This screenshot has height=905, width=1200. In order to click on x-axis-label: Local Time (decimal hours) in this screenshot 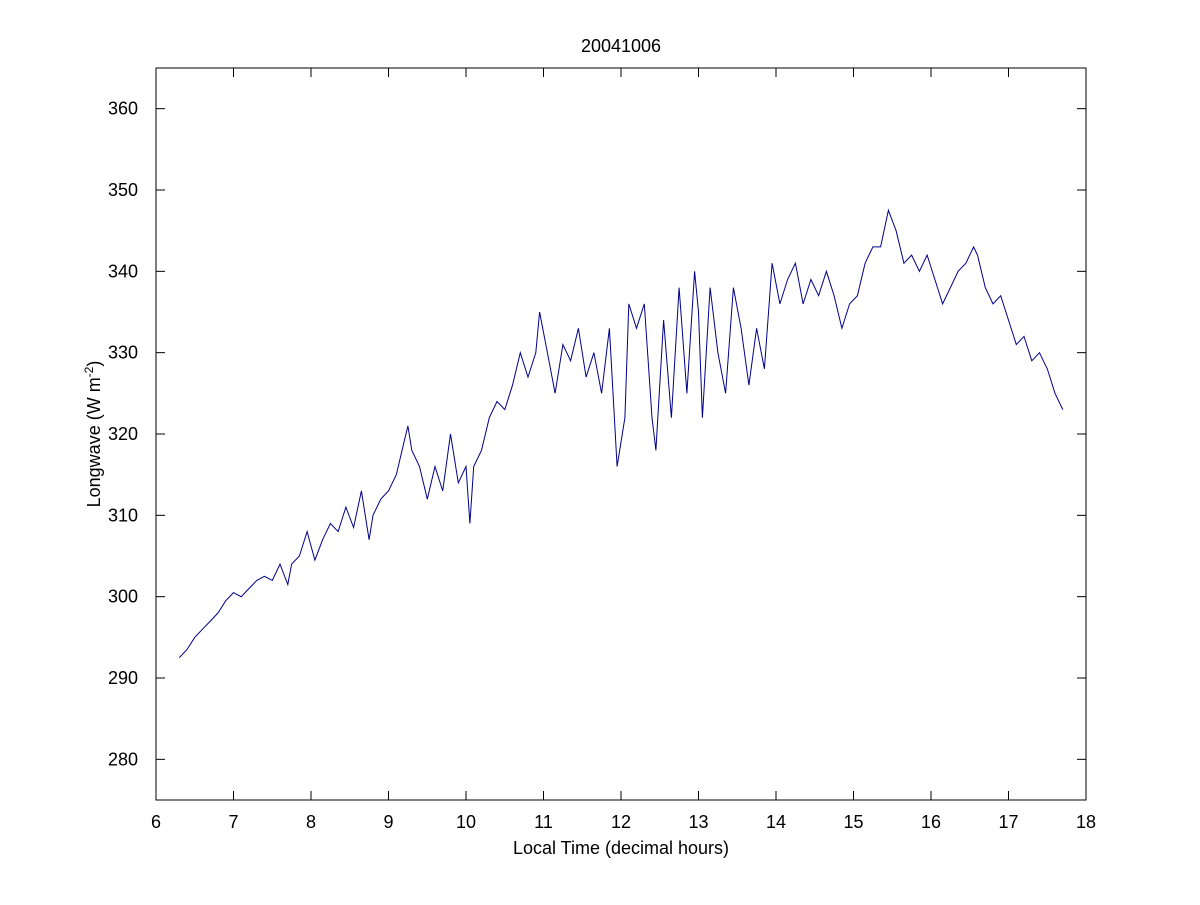, I will do `click(621, 848)`.